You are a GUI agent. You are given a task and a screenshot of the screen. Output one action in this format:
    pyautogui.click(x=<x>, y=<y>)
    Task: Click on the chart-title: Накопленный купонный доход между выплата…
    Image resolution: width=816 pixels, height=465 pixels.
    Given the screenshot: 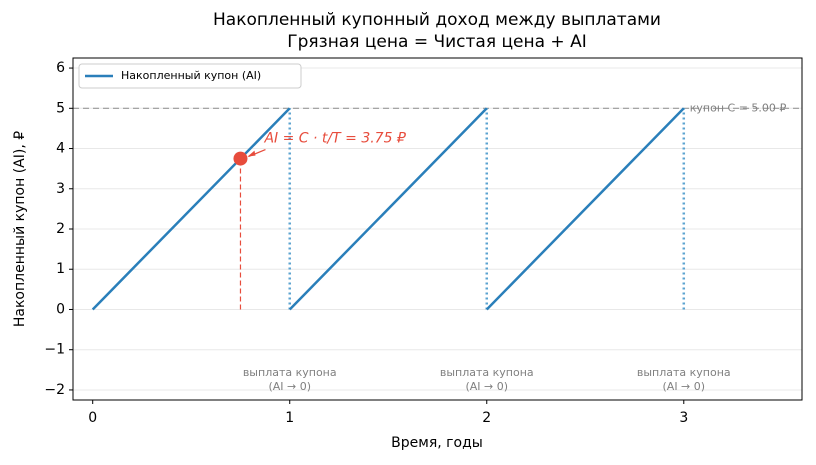 What is the action you would take?
    pyautogui.click(x=437, y=20)
    